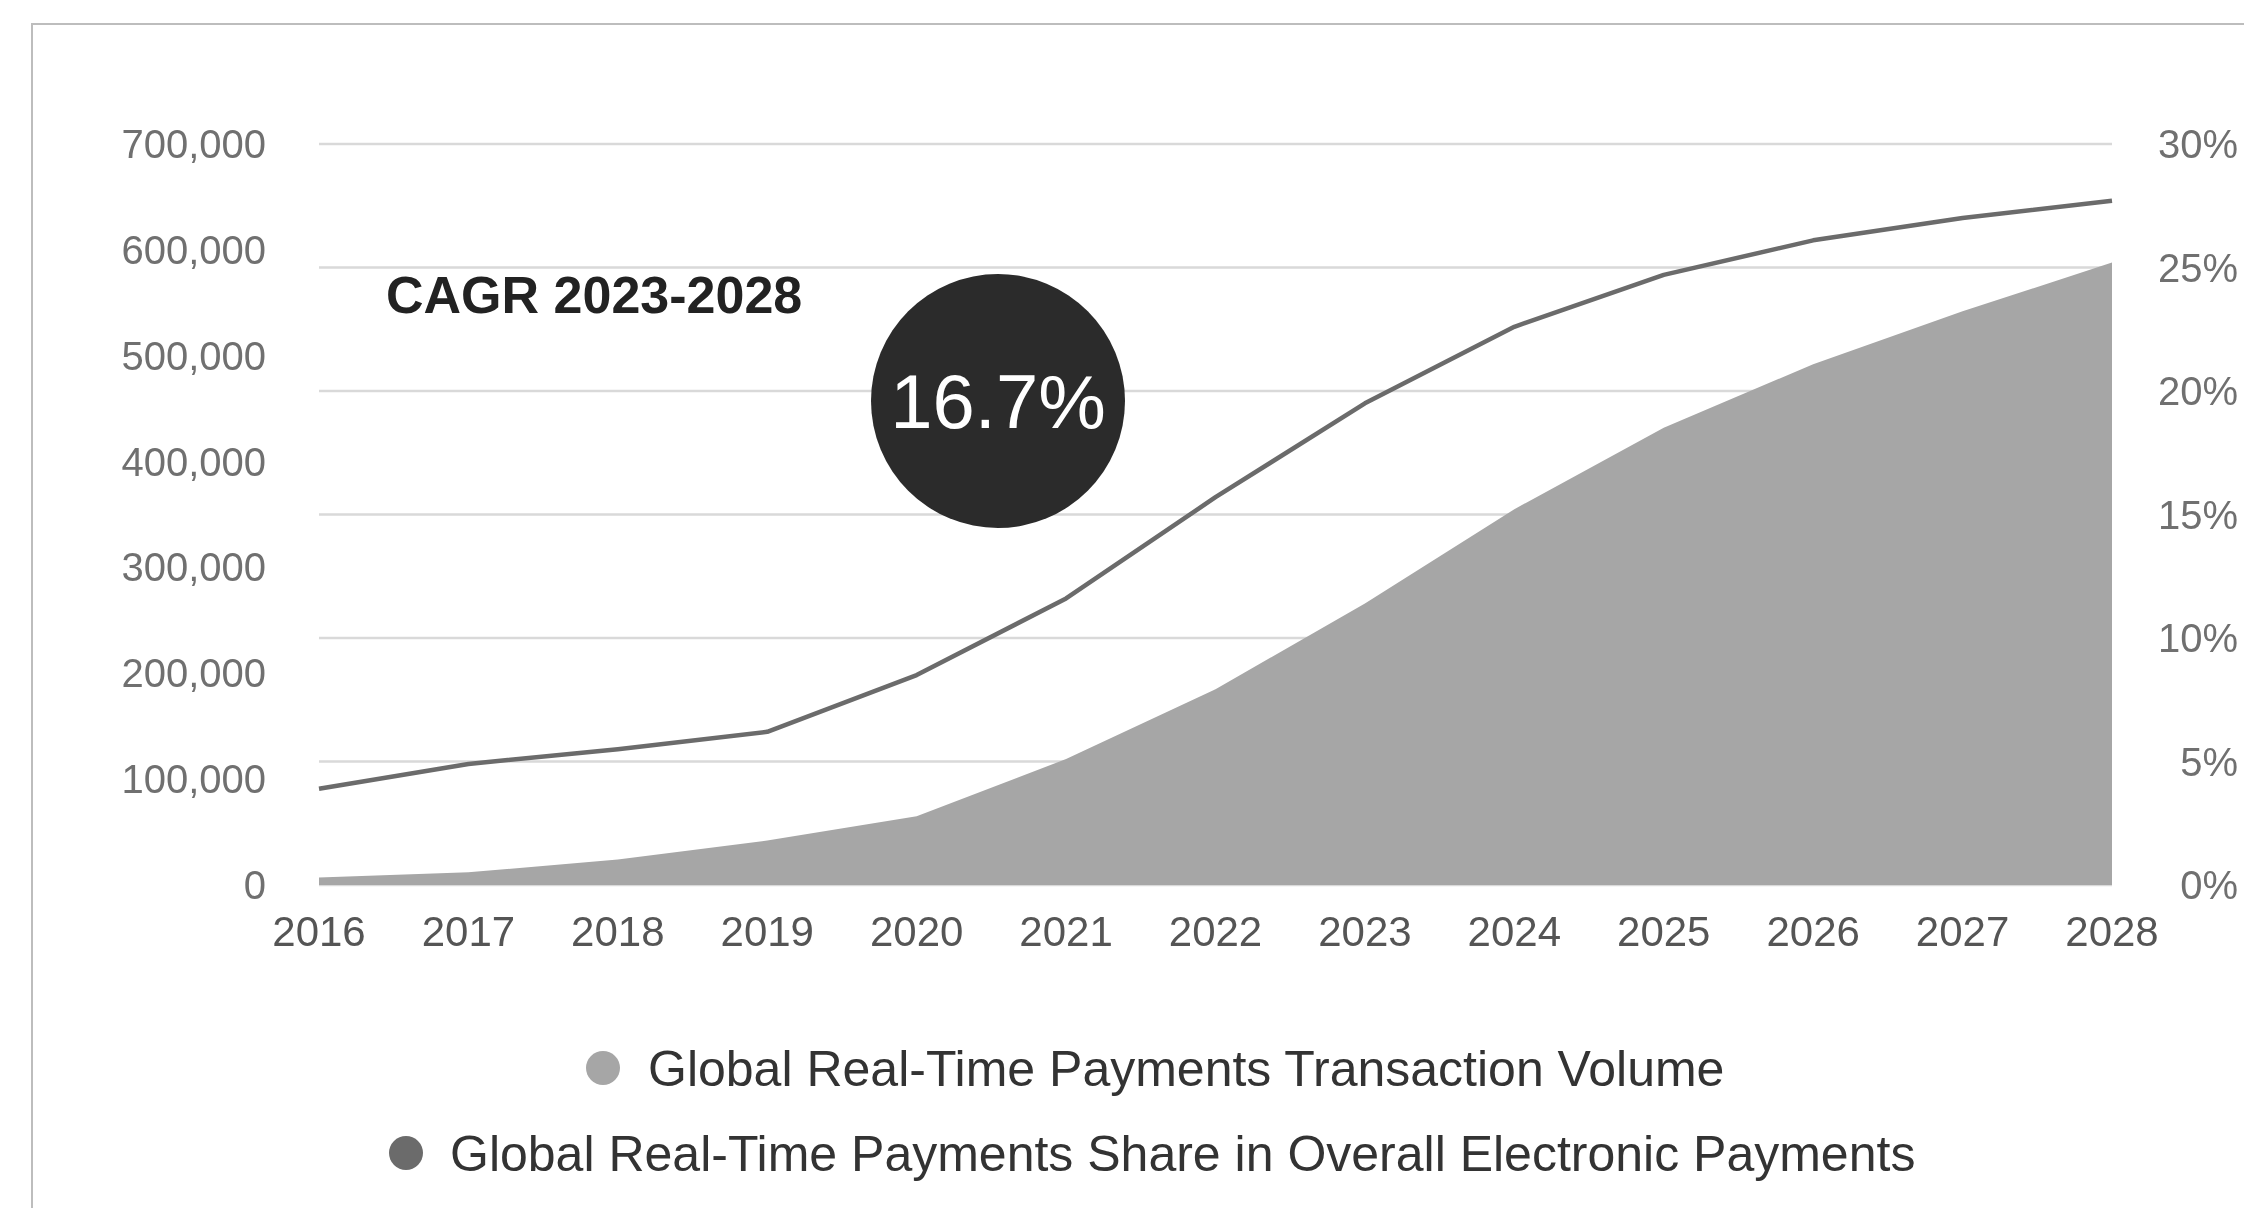 The width and height of the screenshot is (2244, 1208). I want to click on x-tick-label: 2017, so click(468, 931).